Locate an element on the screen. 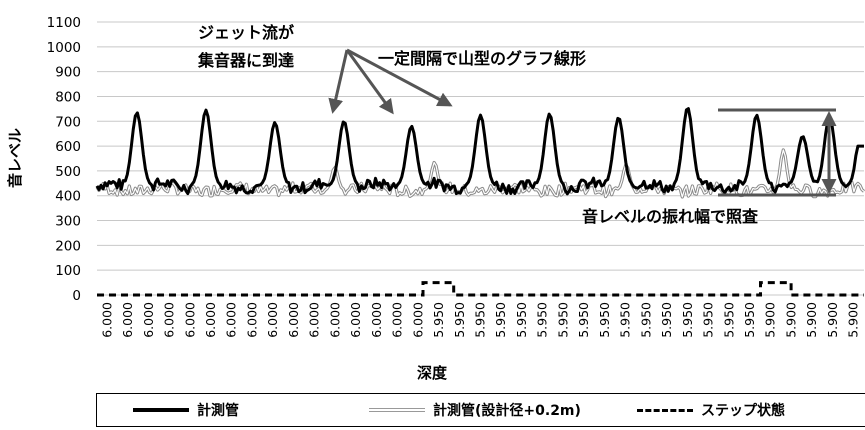 This screenshot has width=865, height=430. y-tick-label: 300 is located at coordinates (68, 222).